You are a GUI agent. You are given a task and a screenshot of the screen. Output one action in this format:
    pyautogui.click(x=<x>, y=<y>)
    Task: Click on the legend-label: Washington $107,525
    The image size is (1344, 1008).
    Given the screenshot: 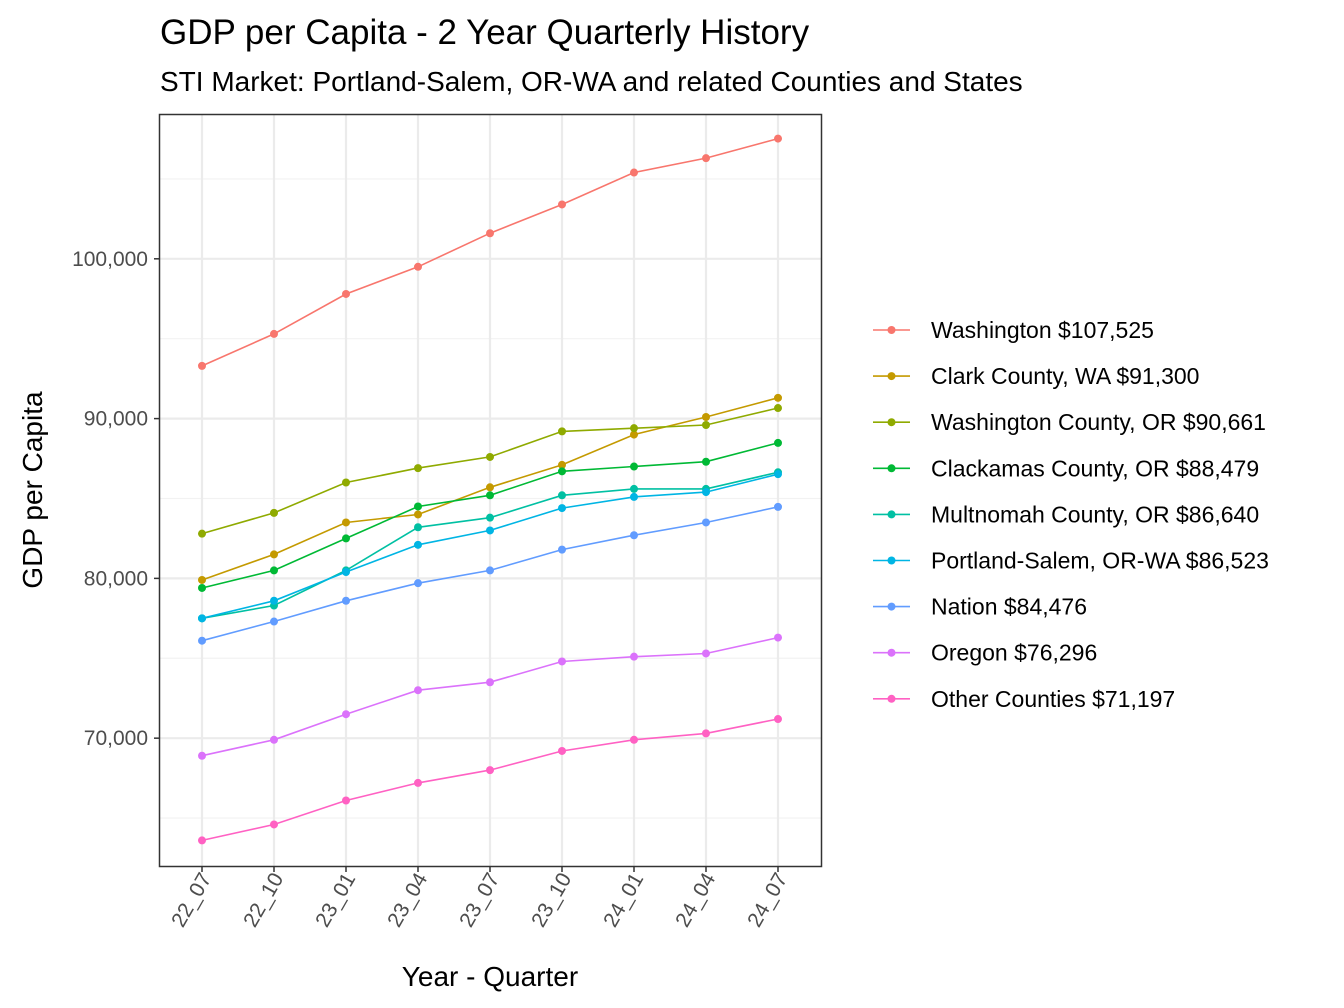 What is the action you would take?
    pyautogui.click(x=1042, y=330)
    